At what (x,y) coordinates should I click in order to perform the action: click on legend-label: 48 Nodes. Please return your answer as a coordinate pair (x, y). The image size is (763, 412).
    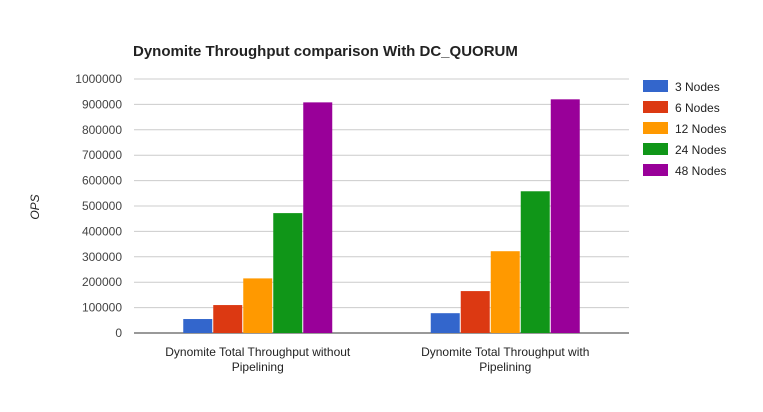
    Looking at the image, I should click on (700, 171).